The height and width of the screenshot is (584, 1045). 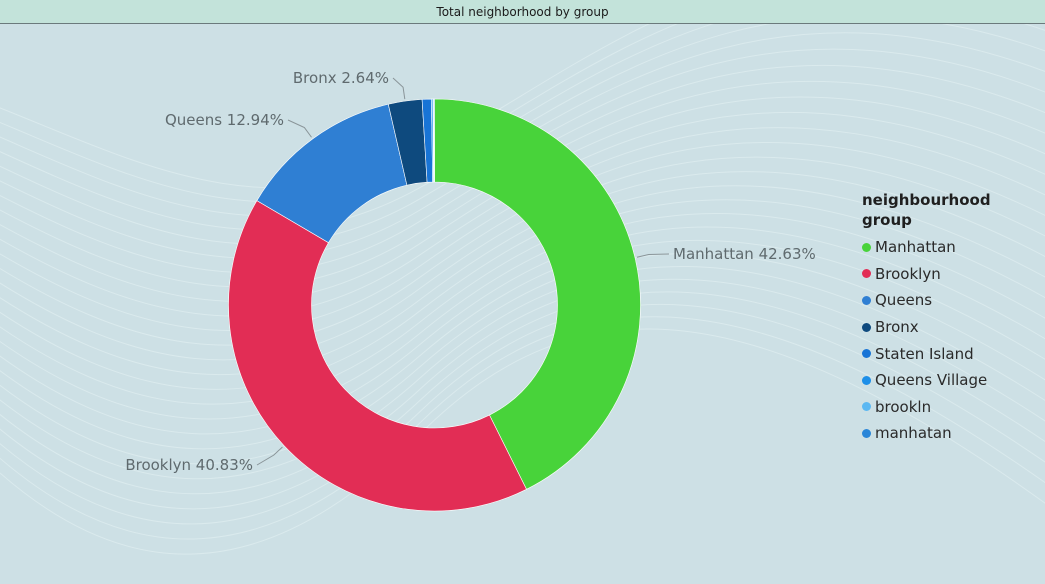 What do you see at coordinates (953, 274) in the screenshot?
I see `legend-item-brooklyn: Brooklyn` at bounding box center [953, 274].